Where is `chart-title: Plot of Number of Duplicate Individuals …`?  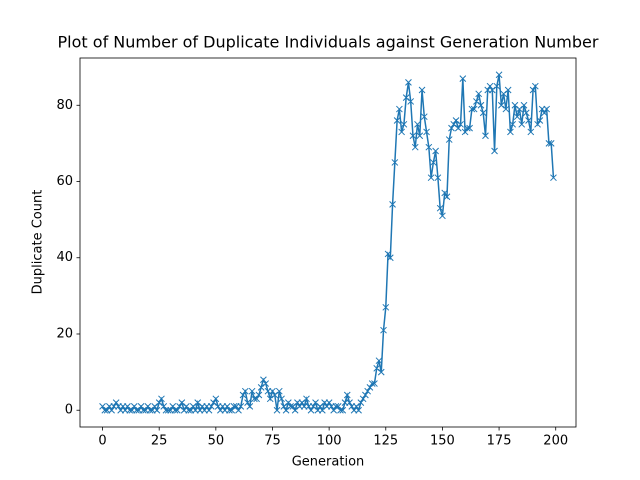 chart-title: Plot of Number of Duplicate Individuals … is located at coordinates (328, 42).